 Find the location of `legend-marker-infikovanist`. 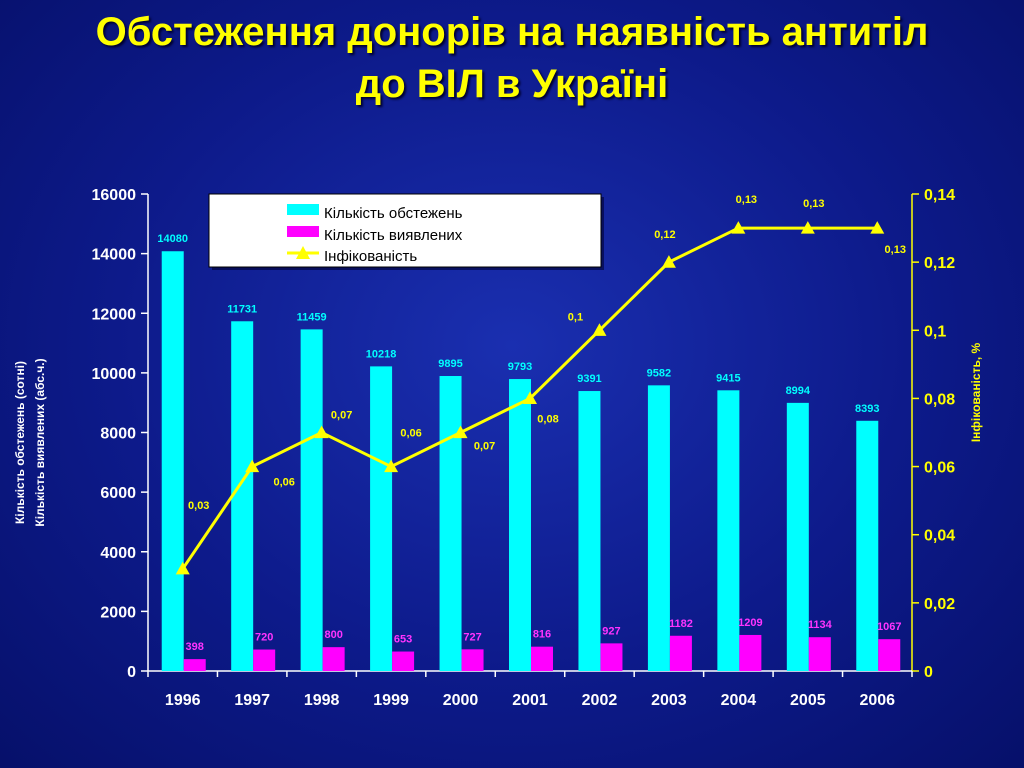

legend-marker-infikovanist is located at coordinates (303, 252).